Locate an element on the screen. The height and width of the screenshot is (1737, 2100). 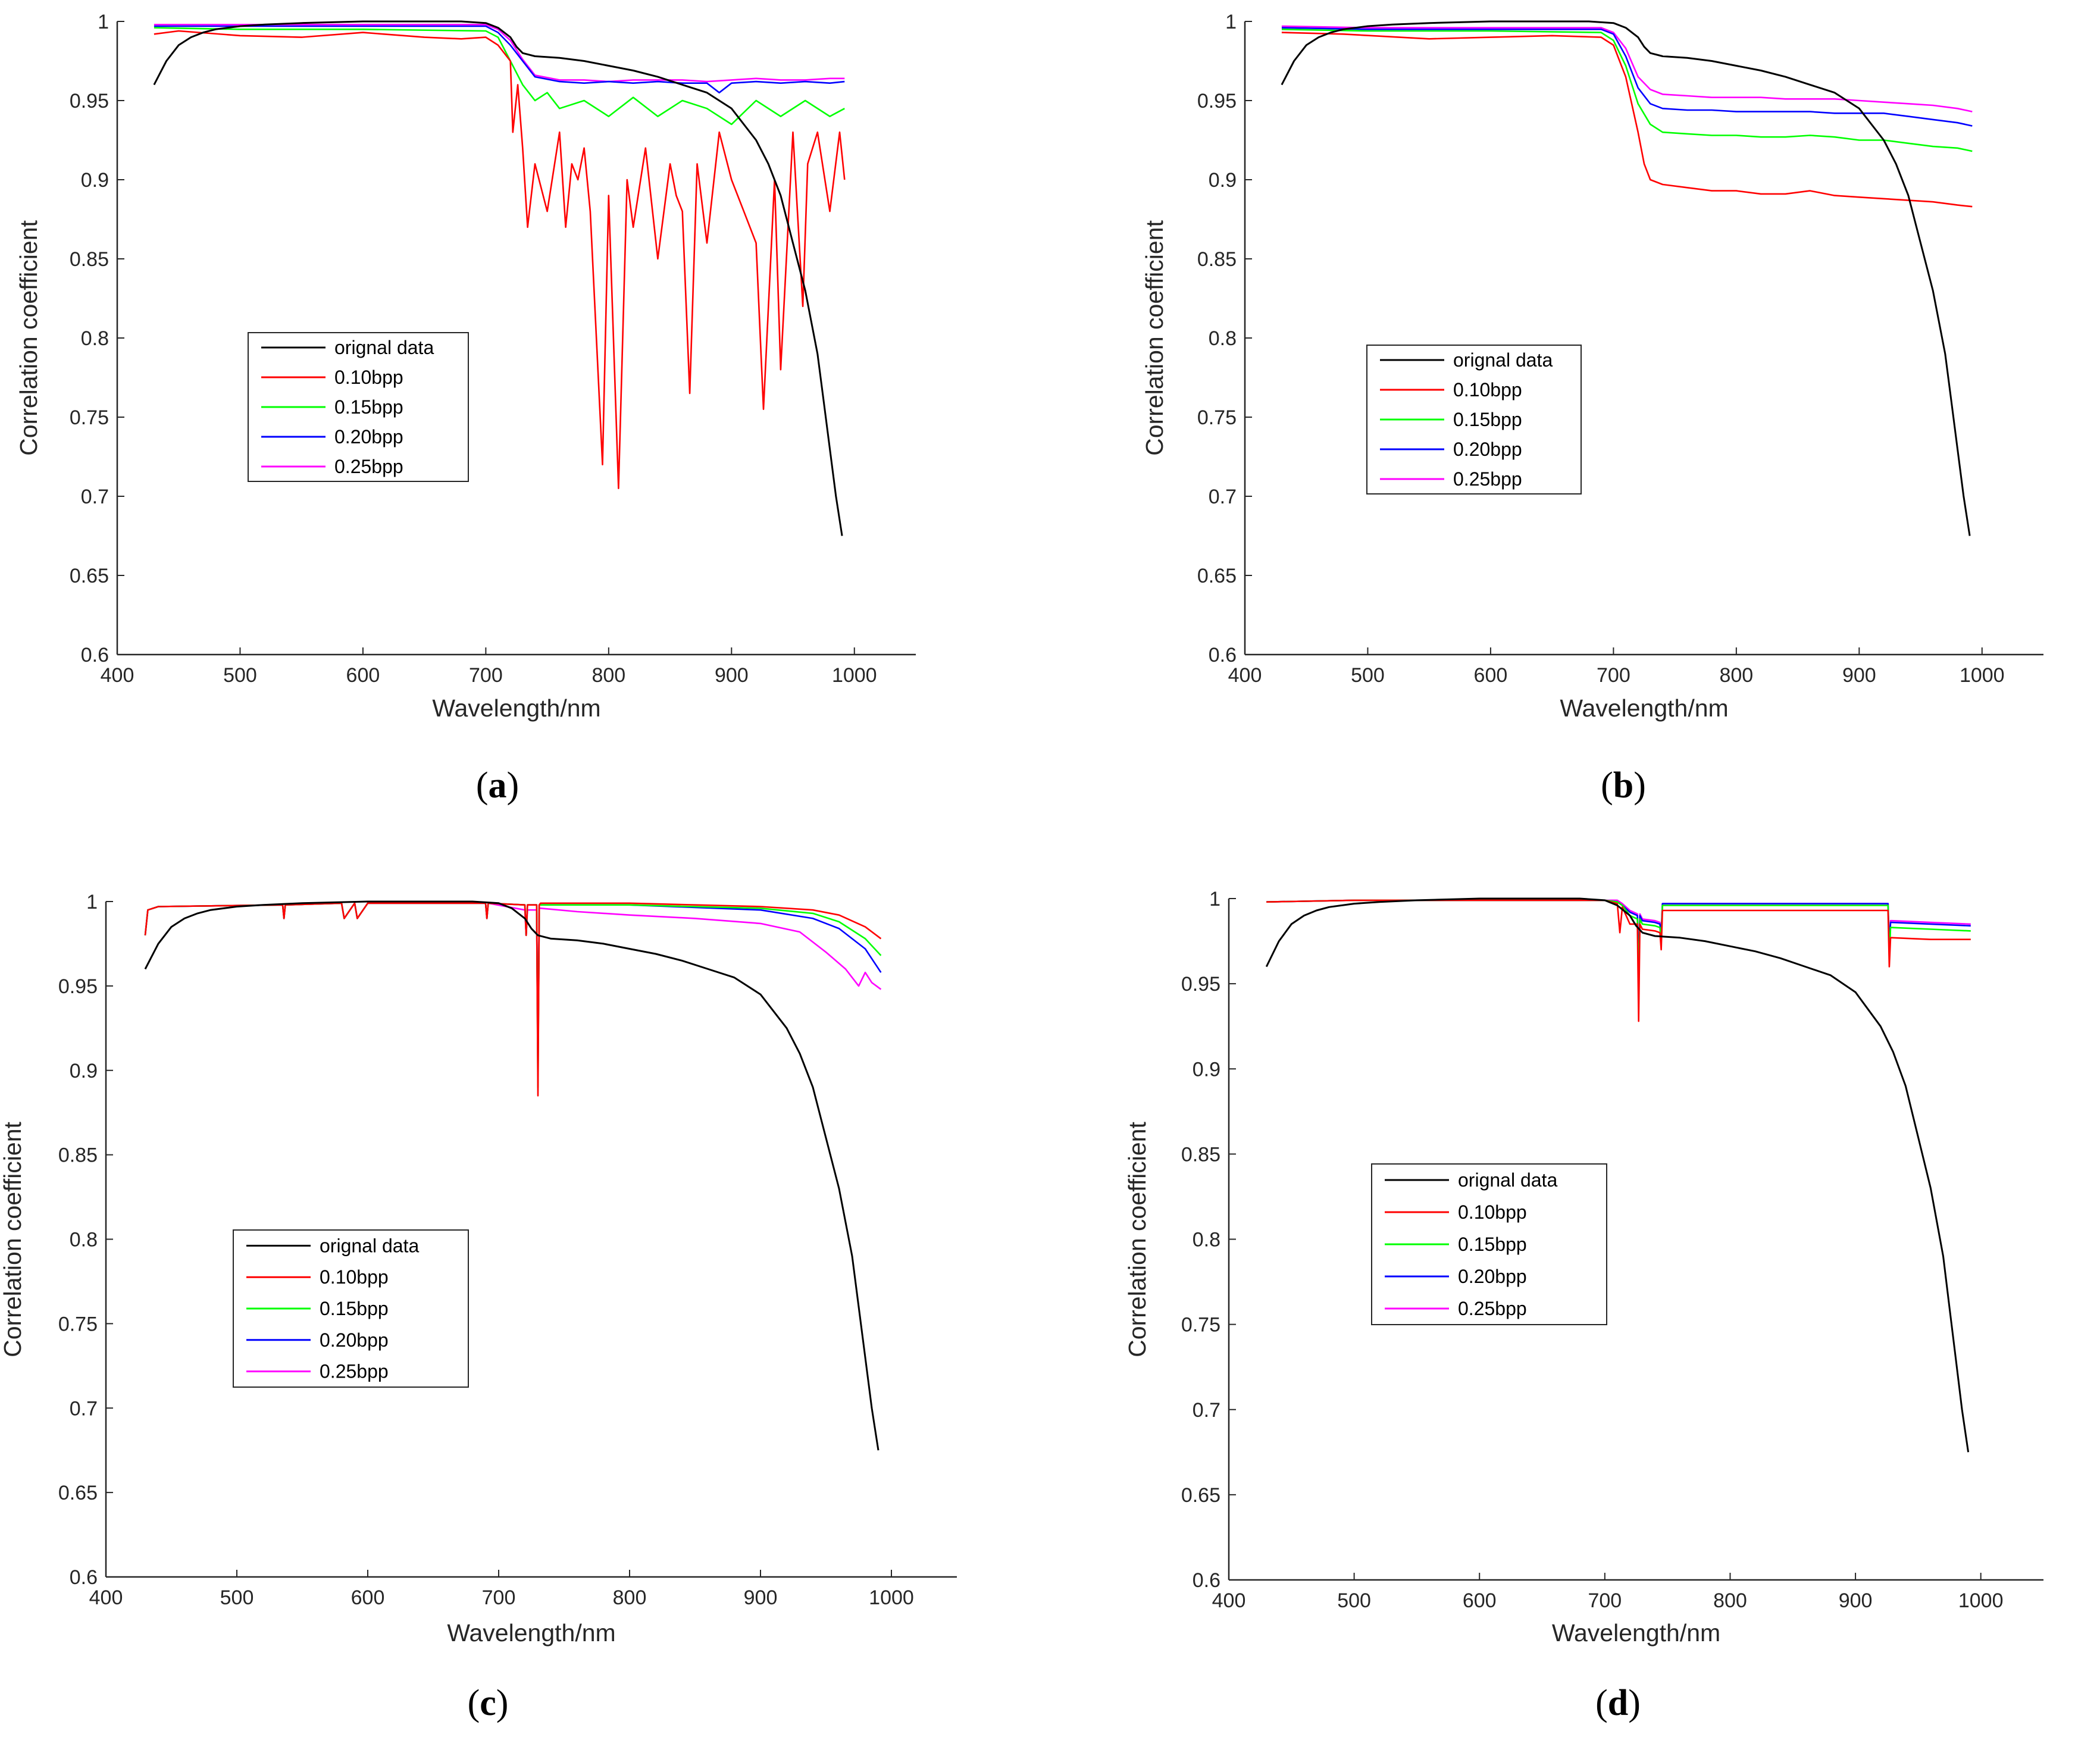
legend-label-orignal-data: orignal data is located at coordinates (369, 1245).